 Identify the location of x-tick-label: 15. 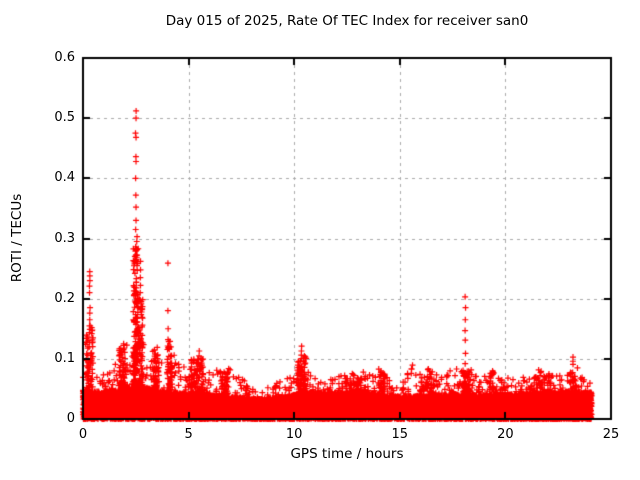
(400, 434).